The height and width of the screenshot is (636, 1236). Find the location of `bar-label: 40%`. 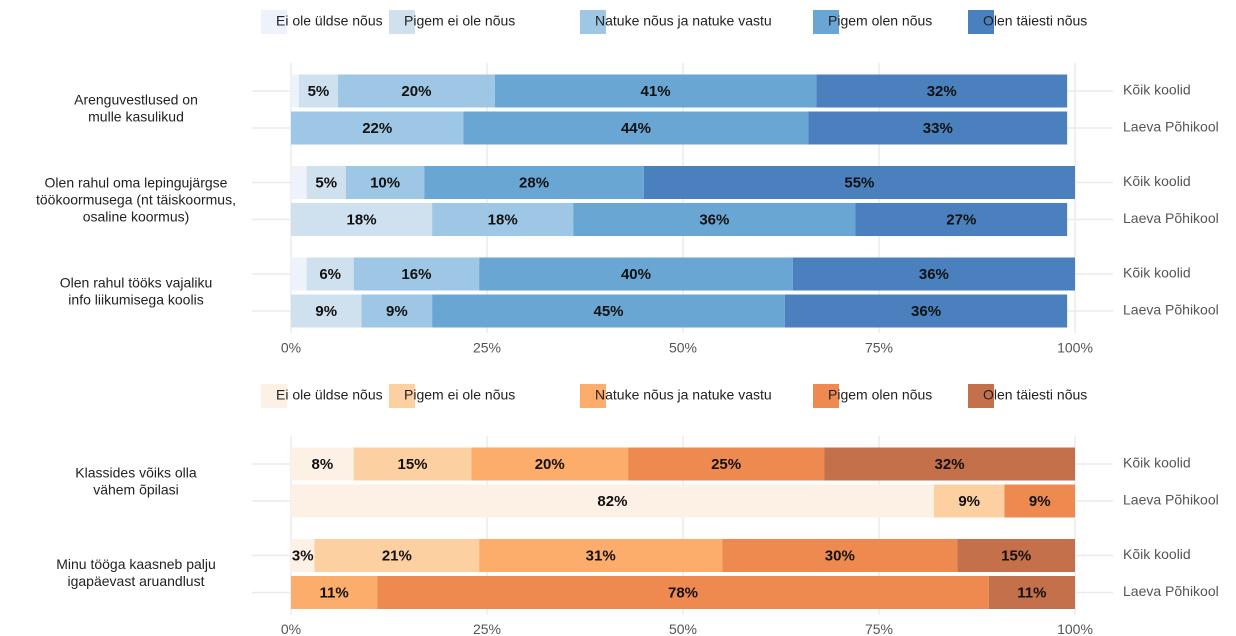

bar-label: 40% is located at coordinates (636, 274).